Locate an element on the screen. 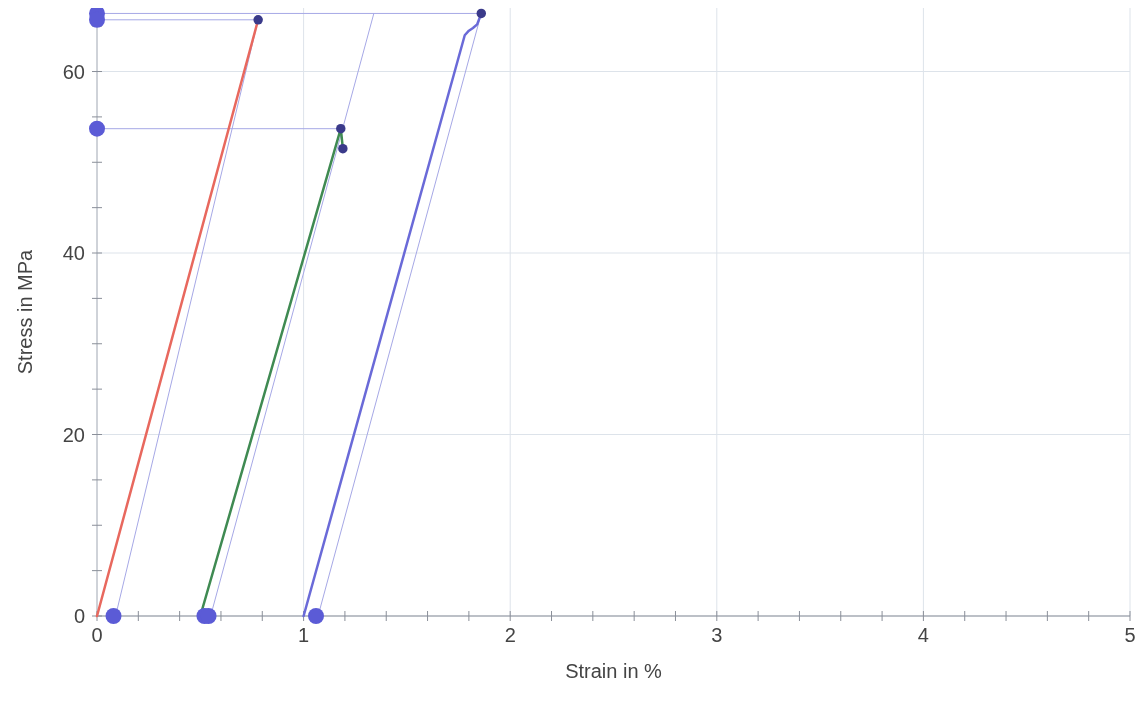 The height and width of the screenshot is (702, 1144). y-tick-label: 20 is located at coordinates (73, 434).